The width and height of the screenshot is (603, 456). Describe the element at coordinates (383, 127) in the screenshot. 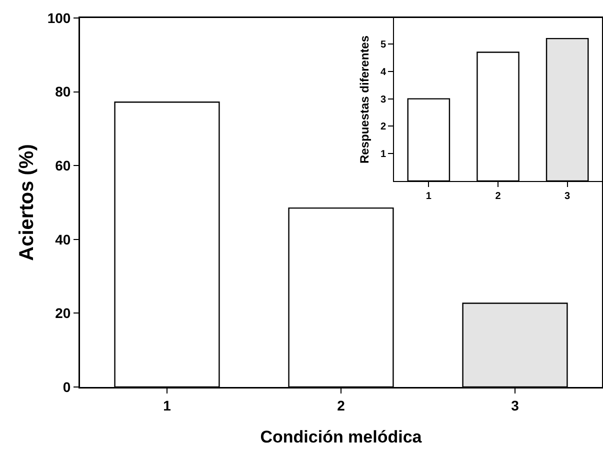

I see `y-tick-label: 2` at that location.